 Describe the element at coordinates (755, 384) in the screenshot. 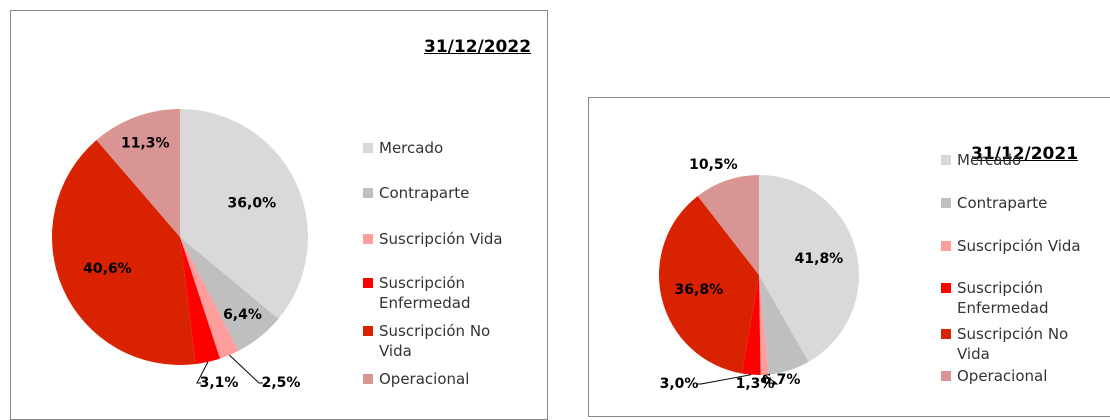

I see `data-label: 1,3%` at that location.